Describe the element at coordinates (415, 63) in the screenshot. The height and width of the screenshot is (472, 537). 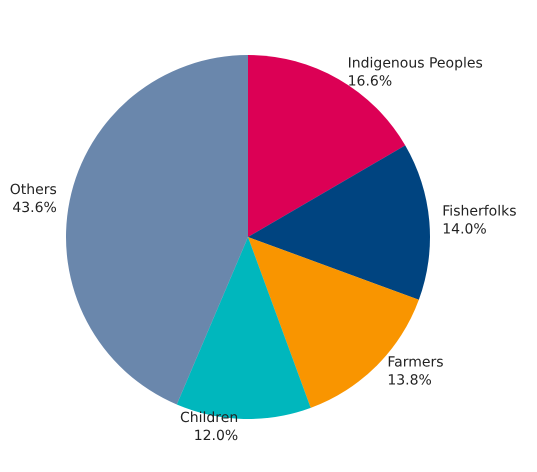
I see `slice-label: Indigenous Peoples` at that location.